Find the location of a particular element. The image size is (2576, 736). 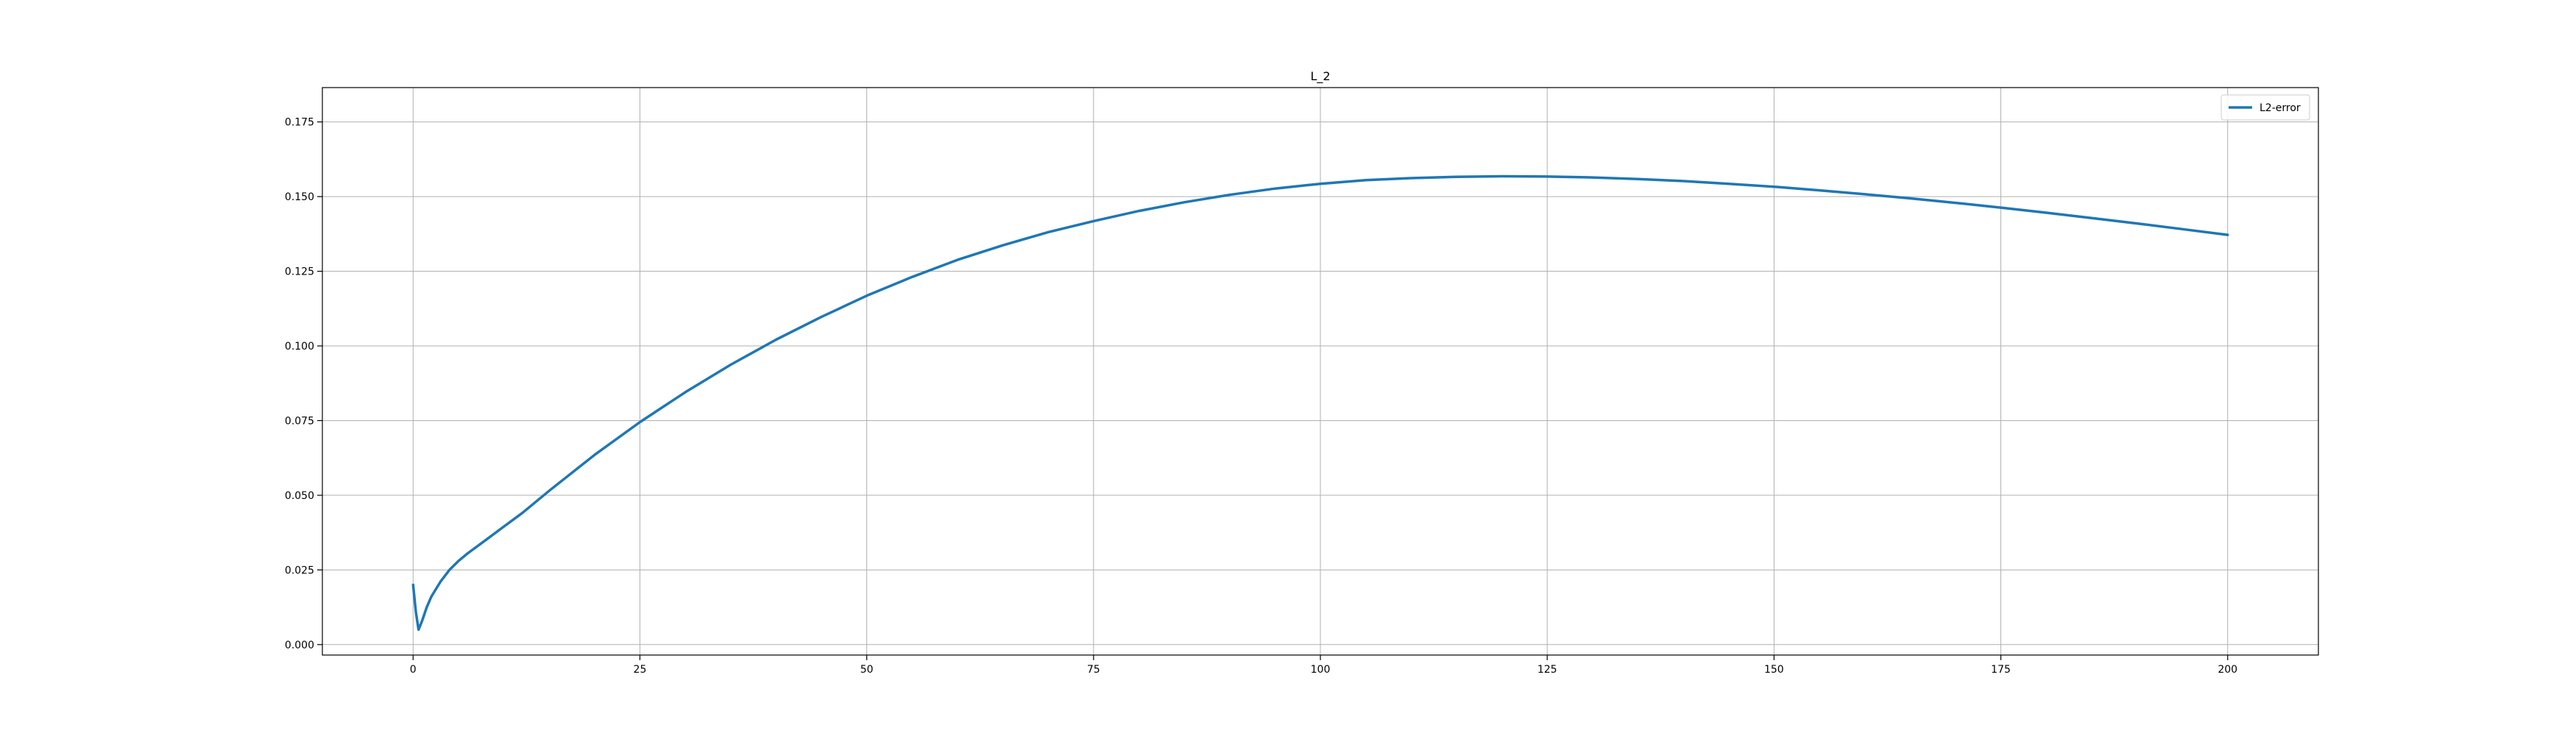

y-tick-label: 0.050 is located at coordinates (299, 496).